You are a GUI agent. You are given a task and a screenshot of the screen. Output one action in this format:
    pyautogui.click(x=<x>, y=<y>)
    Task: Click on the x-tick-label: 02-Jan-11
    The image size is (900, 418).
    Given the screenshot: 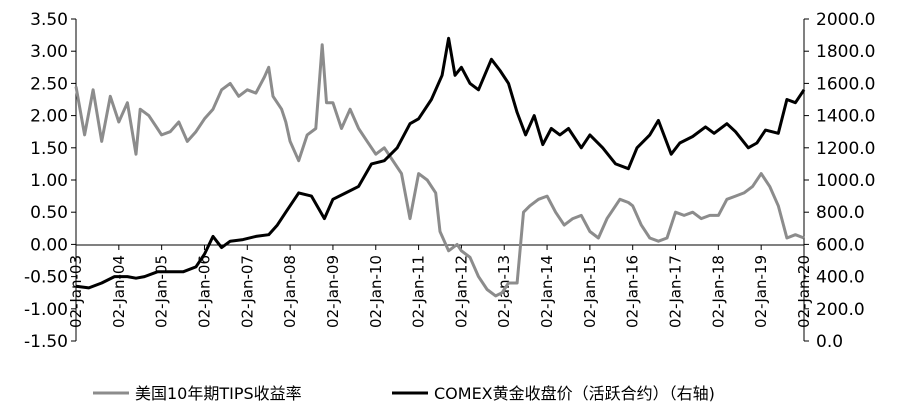 What is the action you would take?
    pyautogui.click(x=419, y=291)
    